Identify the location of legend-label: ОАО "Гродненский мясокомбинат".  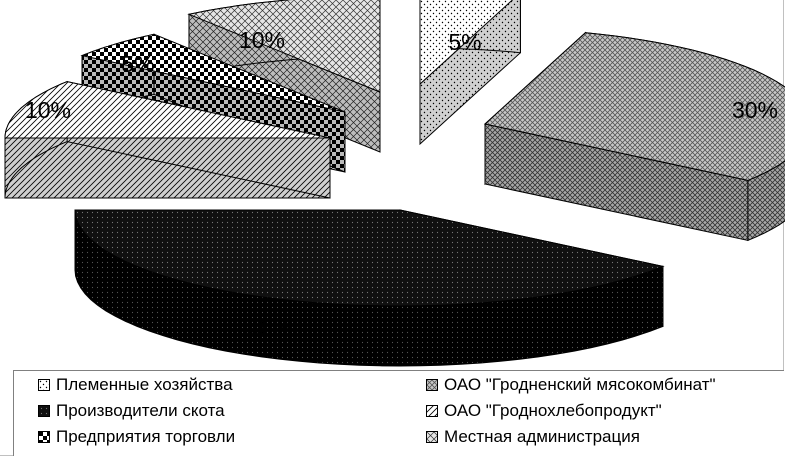
(580, 384).